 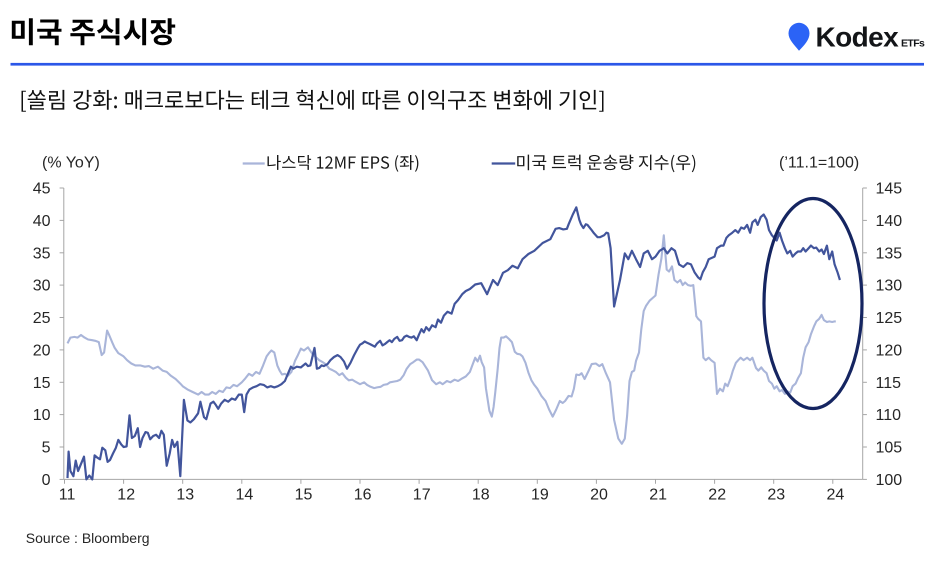 I want to click on svg-text: 24, so click(x=836, y=495).